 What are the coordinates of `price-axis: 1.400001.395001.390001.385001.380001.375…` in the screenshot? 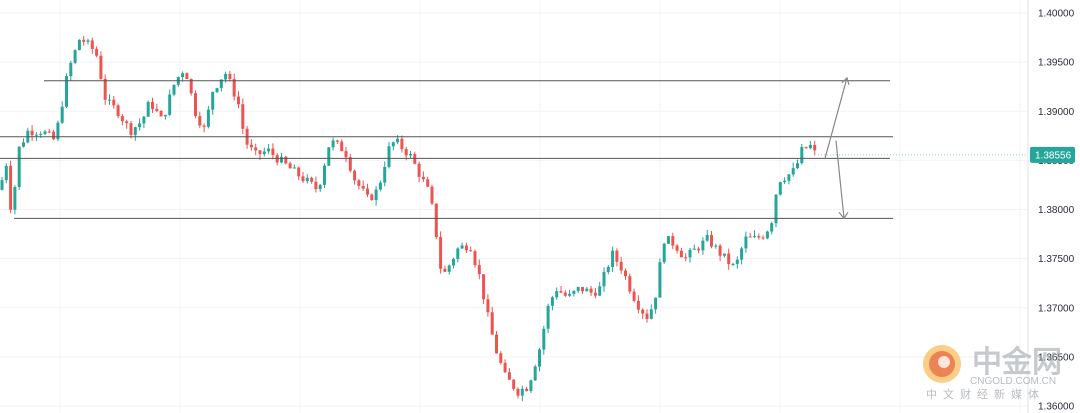 It's located at (1051, 206).